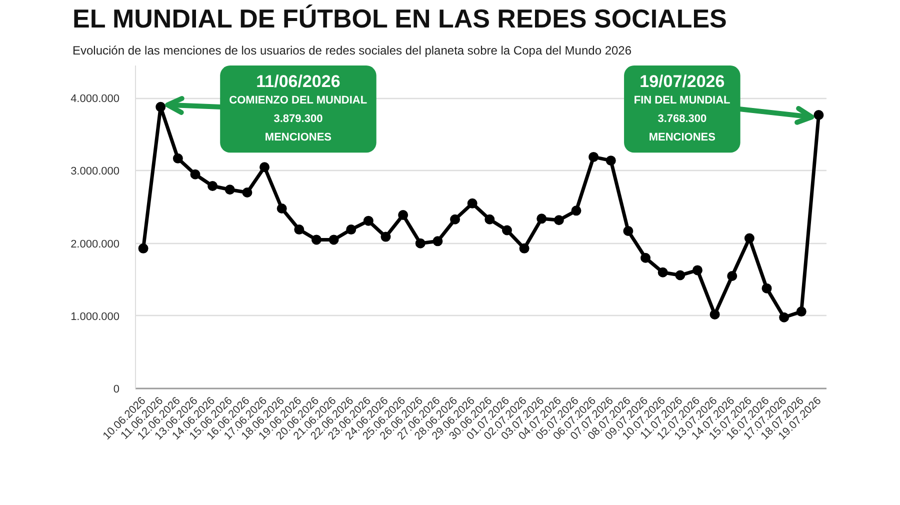 This screenshot has width=900, height=505. What do you see at coordinates (95, 99) in the screenshot?
I see `y-tick-label: 4.000.000` at bounding box center [95, 99].